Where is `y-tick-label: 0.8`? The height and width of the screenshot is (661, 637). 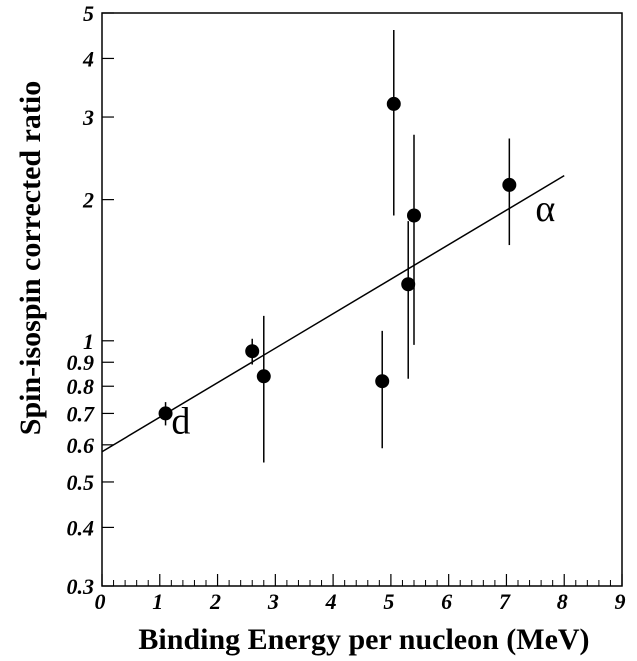 y-tick-label: 0.8 is located at coordinates (81, 386).